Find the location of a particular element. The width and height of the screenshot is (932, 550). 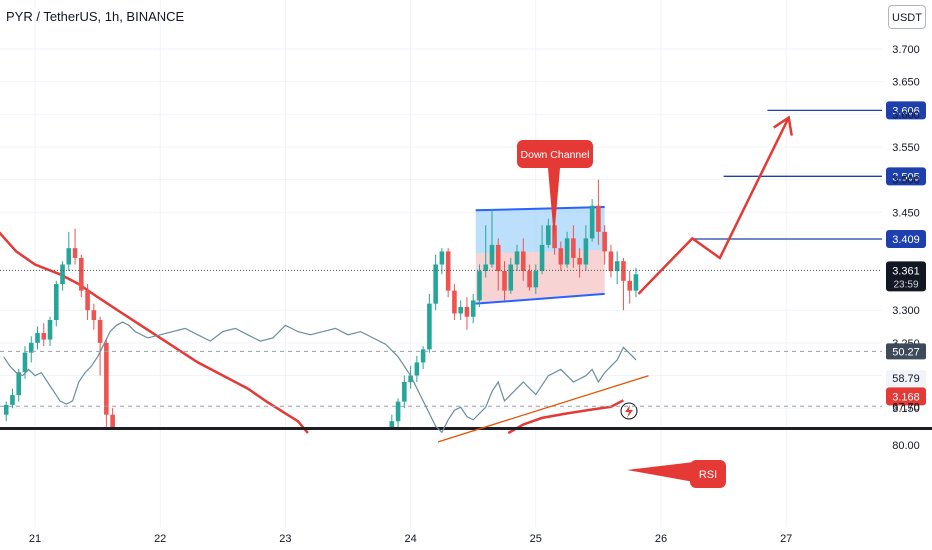

rsi-pointer is located at coordinates (660, 472).